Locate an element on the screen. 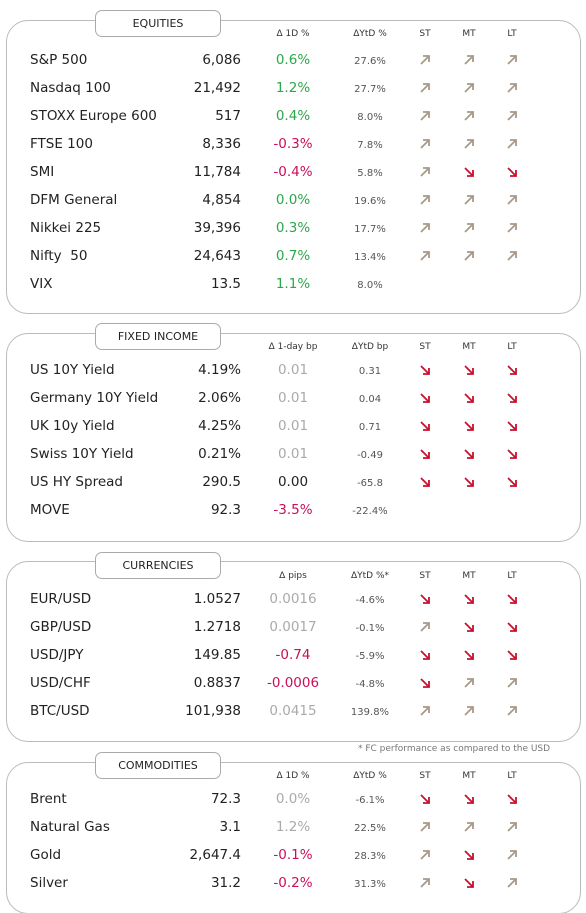 The height and width of the screenshot is (913, 586). row-change: 0.3% is located at coordinates (293, 228).